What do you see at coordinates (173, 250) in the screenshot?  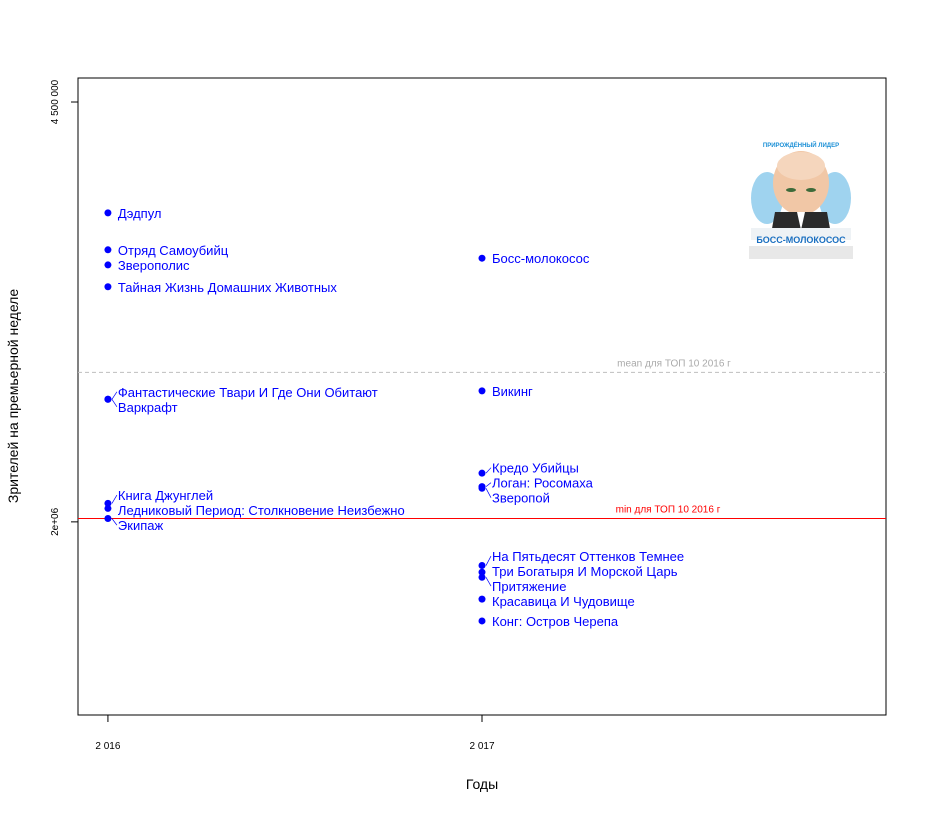 I see `point-label: Отряд Самоубийц` at bounding box center [173, 250].